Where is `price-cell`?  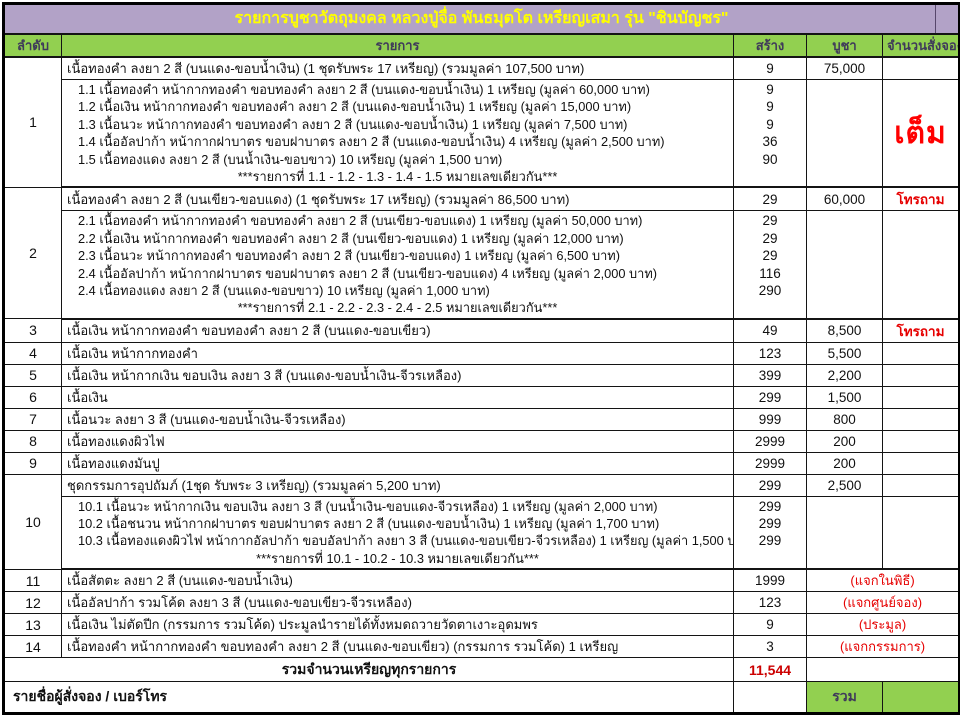
price-cell is located at coordinates (844, 134).